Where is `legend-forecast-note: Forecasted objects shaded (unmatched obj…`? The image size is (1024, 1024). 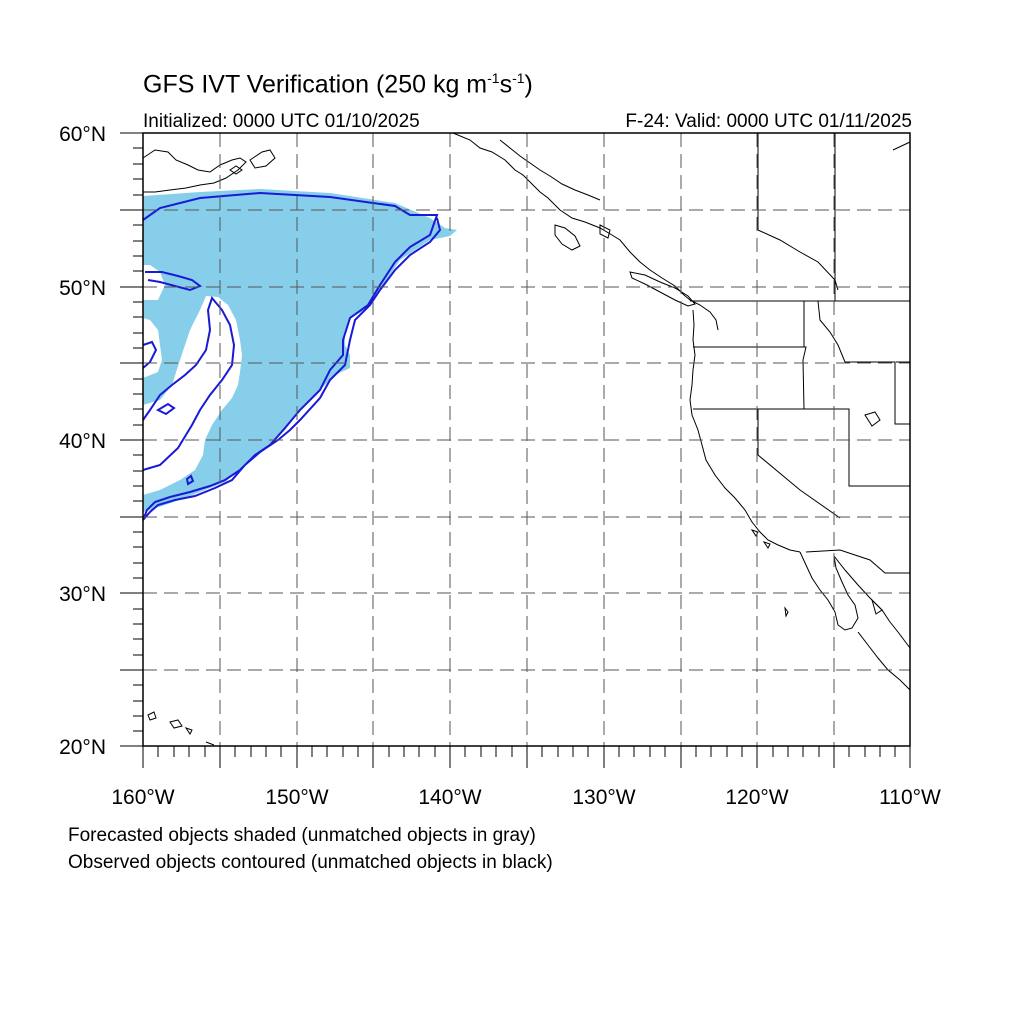
legend-forecast-note: Forecasted objects shaded (unmatched obj… is located at coordinates (302, 835).